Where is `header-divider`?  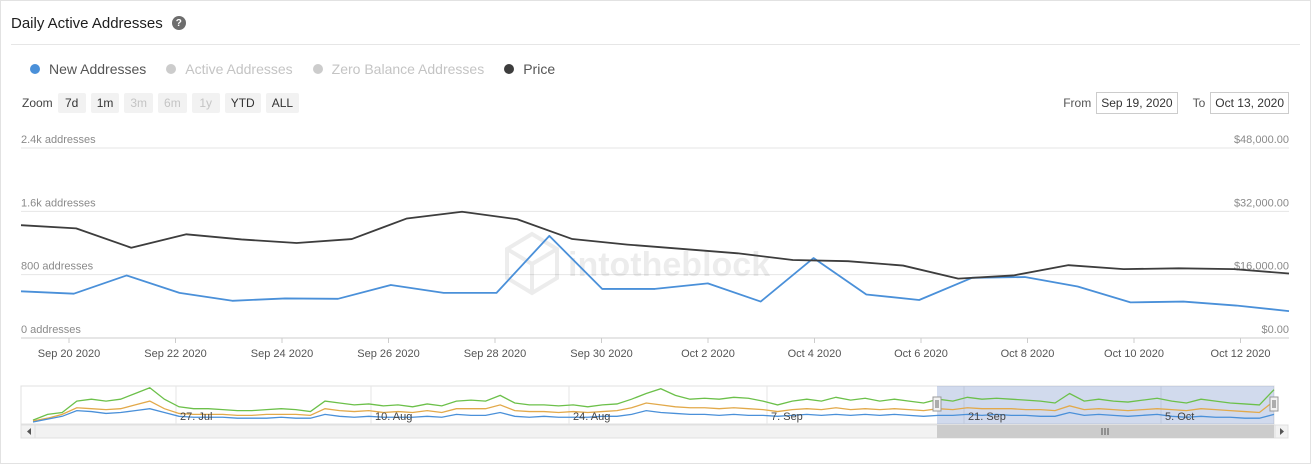
header-divider is located at coordinates (655, 44).